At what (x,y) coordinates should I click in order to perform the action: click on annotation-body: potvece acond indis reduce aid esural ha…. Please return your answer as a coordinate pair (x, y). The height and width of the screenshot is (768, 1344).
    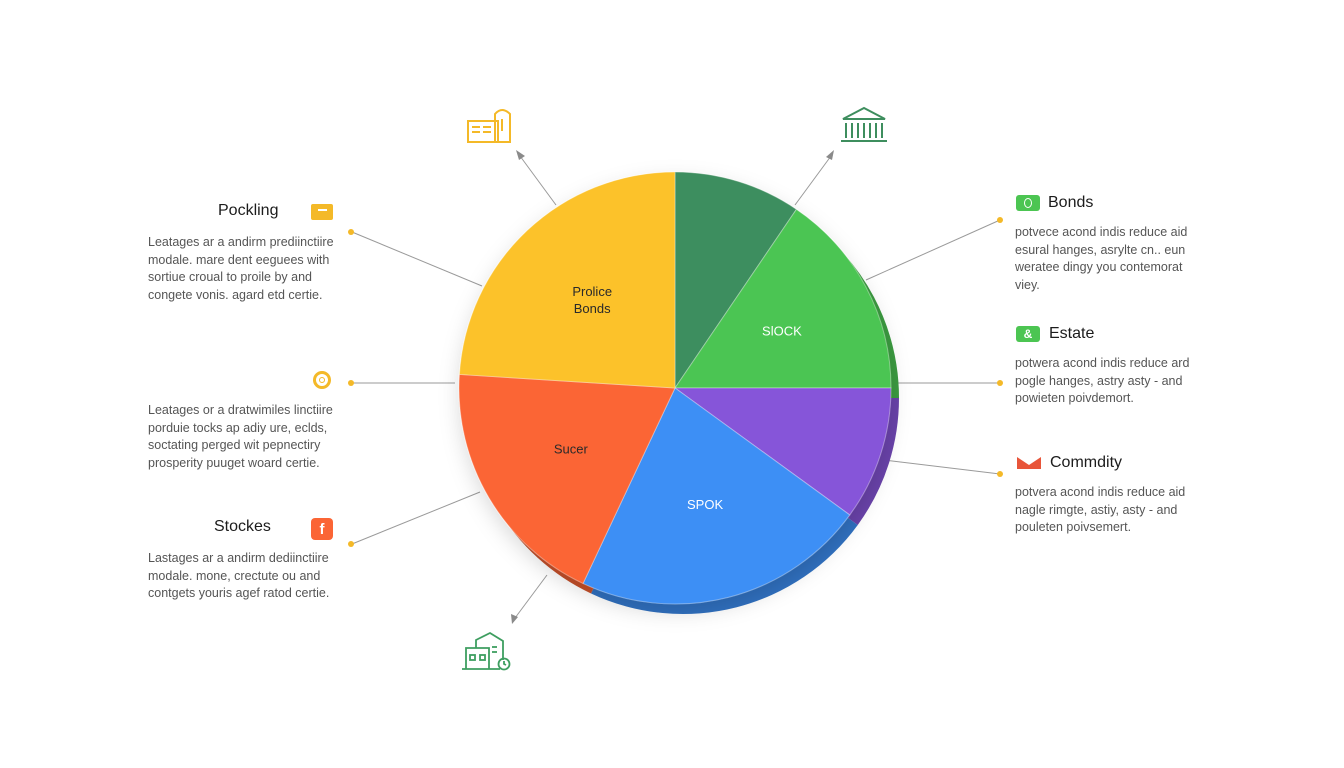
    Looking at the image, I should click on (1101, 258).